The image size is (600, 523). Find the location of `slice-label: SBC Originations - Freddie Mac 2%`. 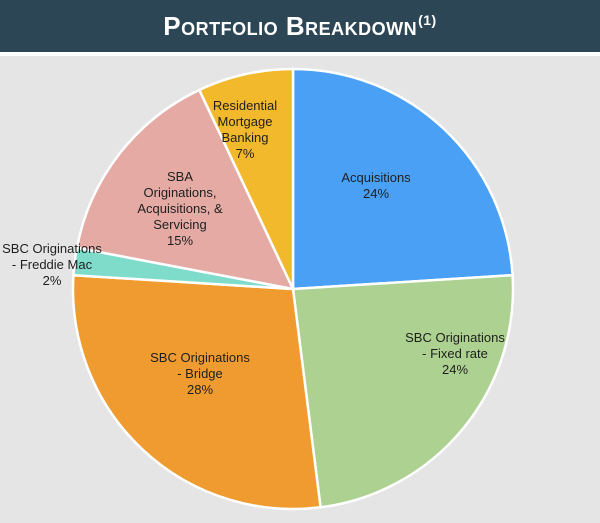

slice-label: SBC Originations - Freddie Mac 2% is located at coordinates (52, 264).